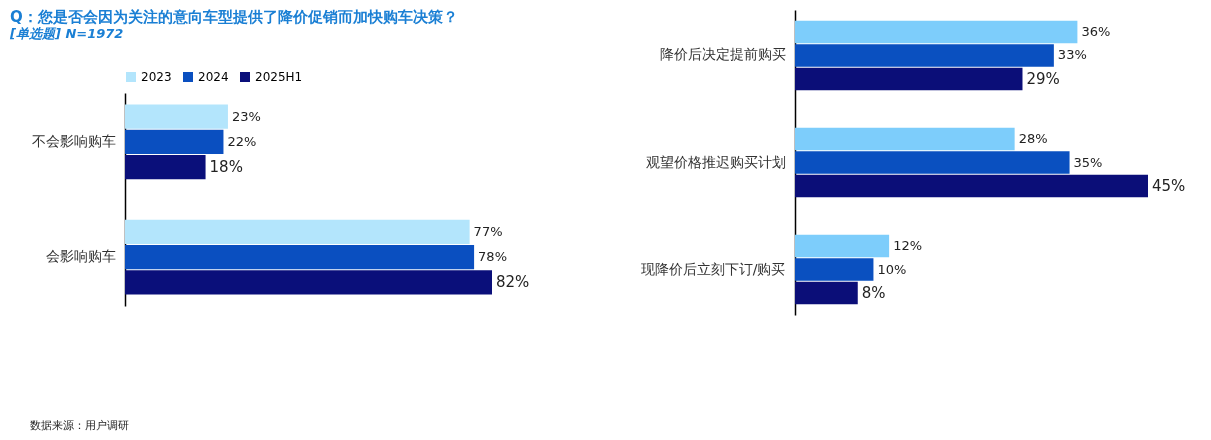 This screenshot has height=440, width=1211. What do you see at coordinates (246, 116) in the screenshot?
I see `data-label: 23%` at bounding box center [246, 116].